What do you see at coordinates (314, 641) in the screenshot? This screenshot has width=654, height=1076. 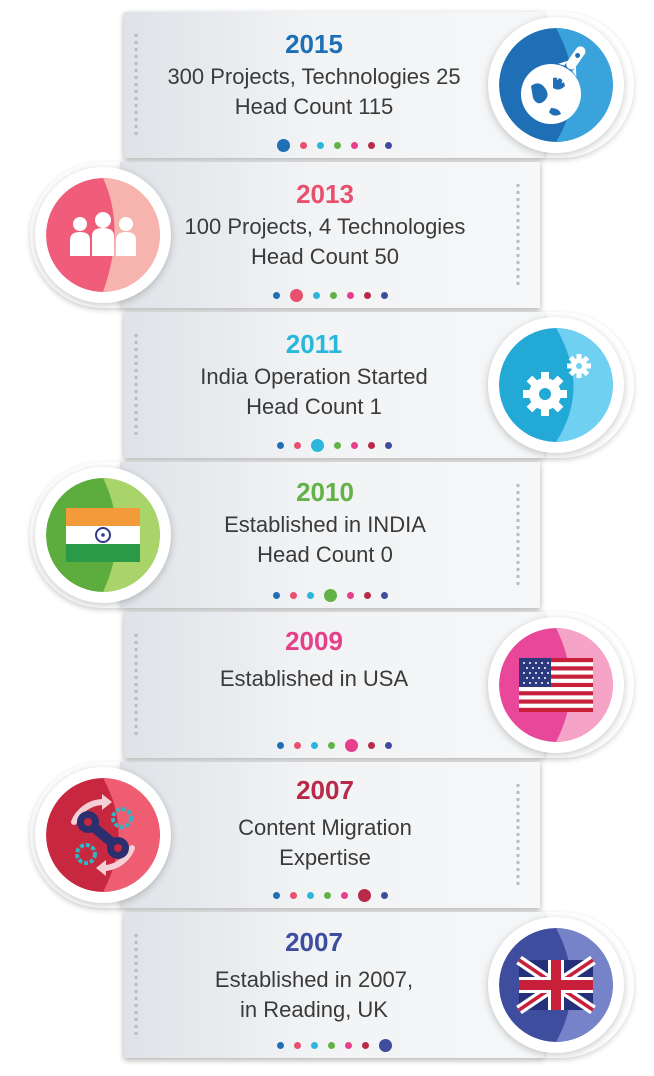 I see `year-label: 2009` at bounding box center [314, 641].